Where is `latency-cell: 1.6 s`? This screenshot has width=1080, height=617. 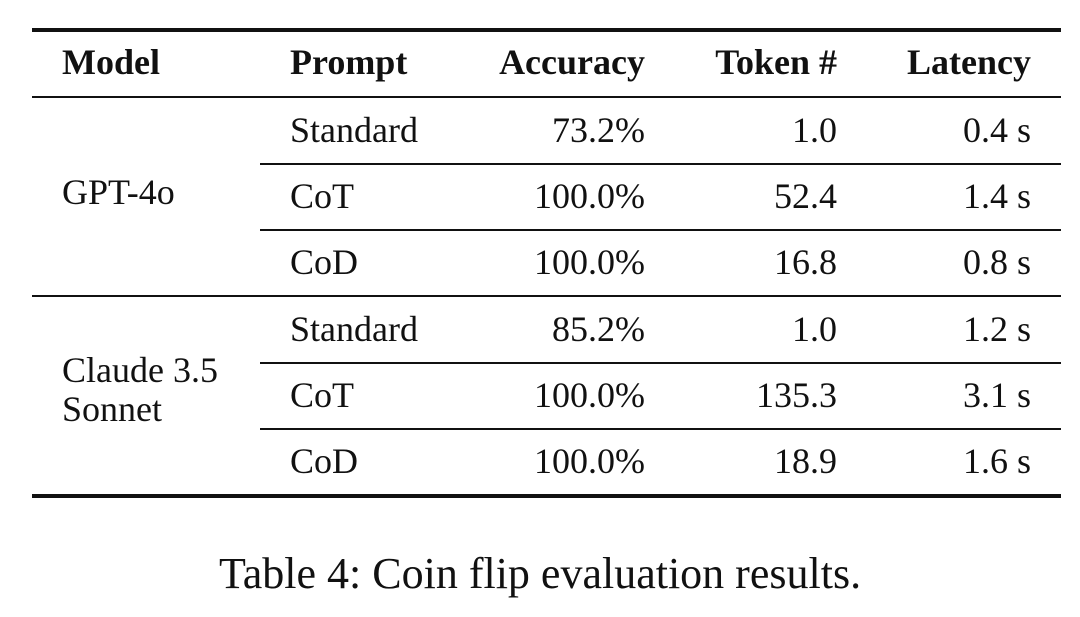
latency-cell: 1.6 s is located at coordinates (996, 461).